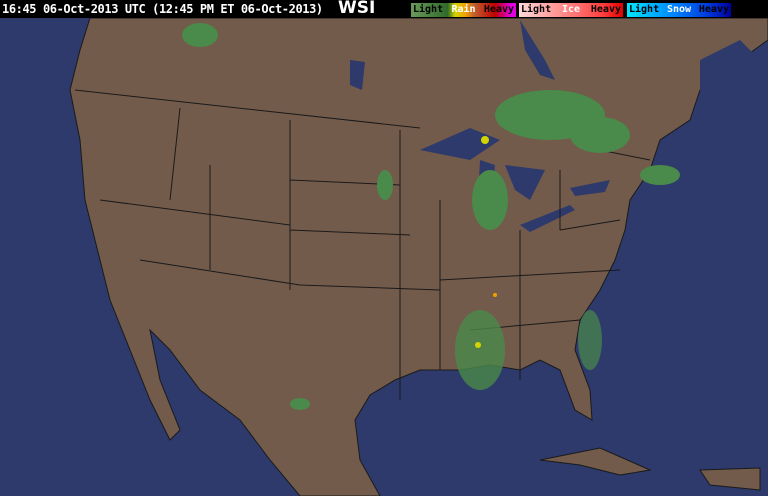 This screenshot has height=496, width=768. Describe the element at coordinates (428, 9) in the screenshot. I see `legend-rain-light: Light` at that location.